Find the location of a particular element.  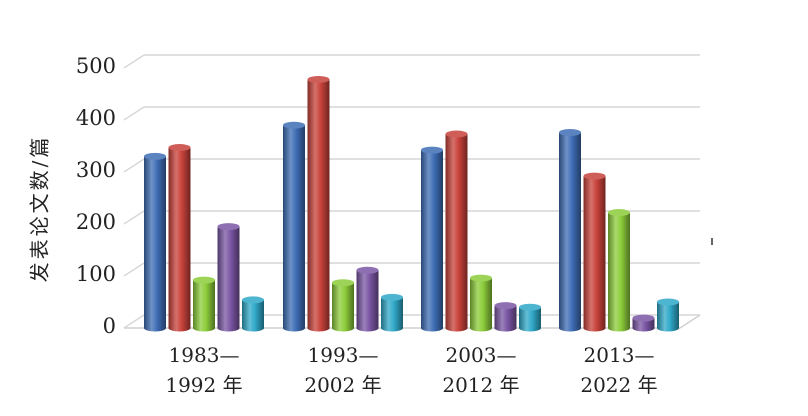

y-tick-label: 0 is located at coordinates (109, 326).